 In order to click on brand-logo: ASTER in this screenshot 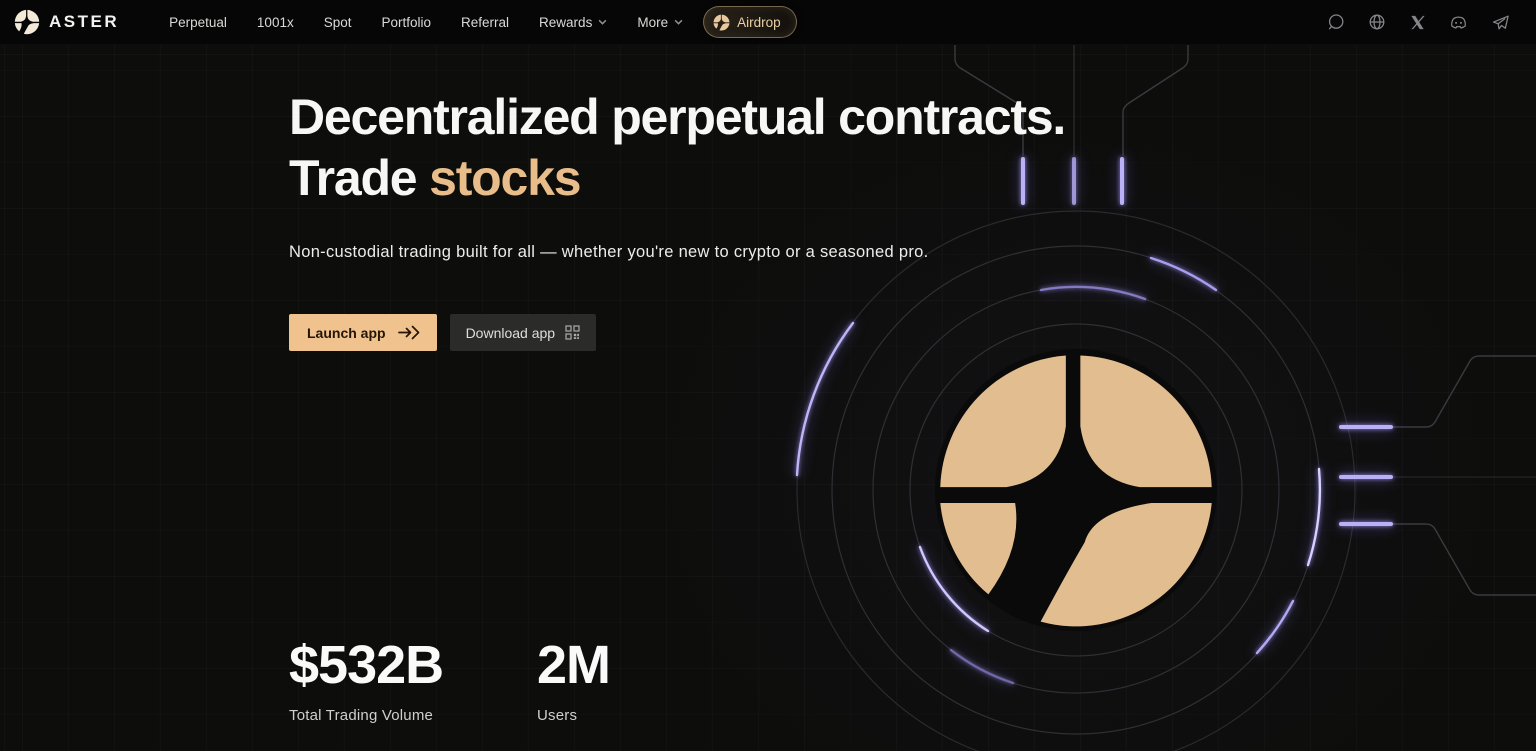, I will do `click(66, 22)`.